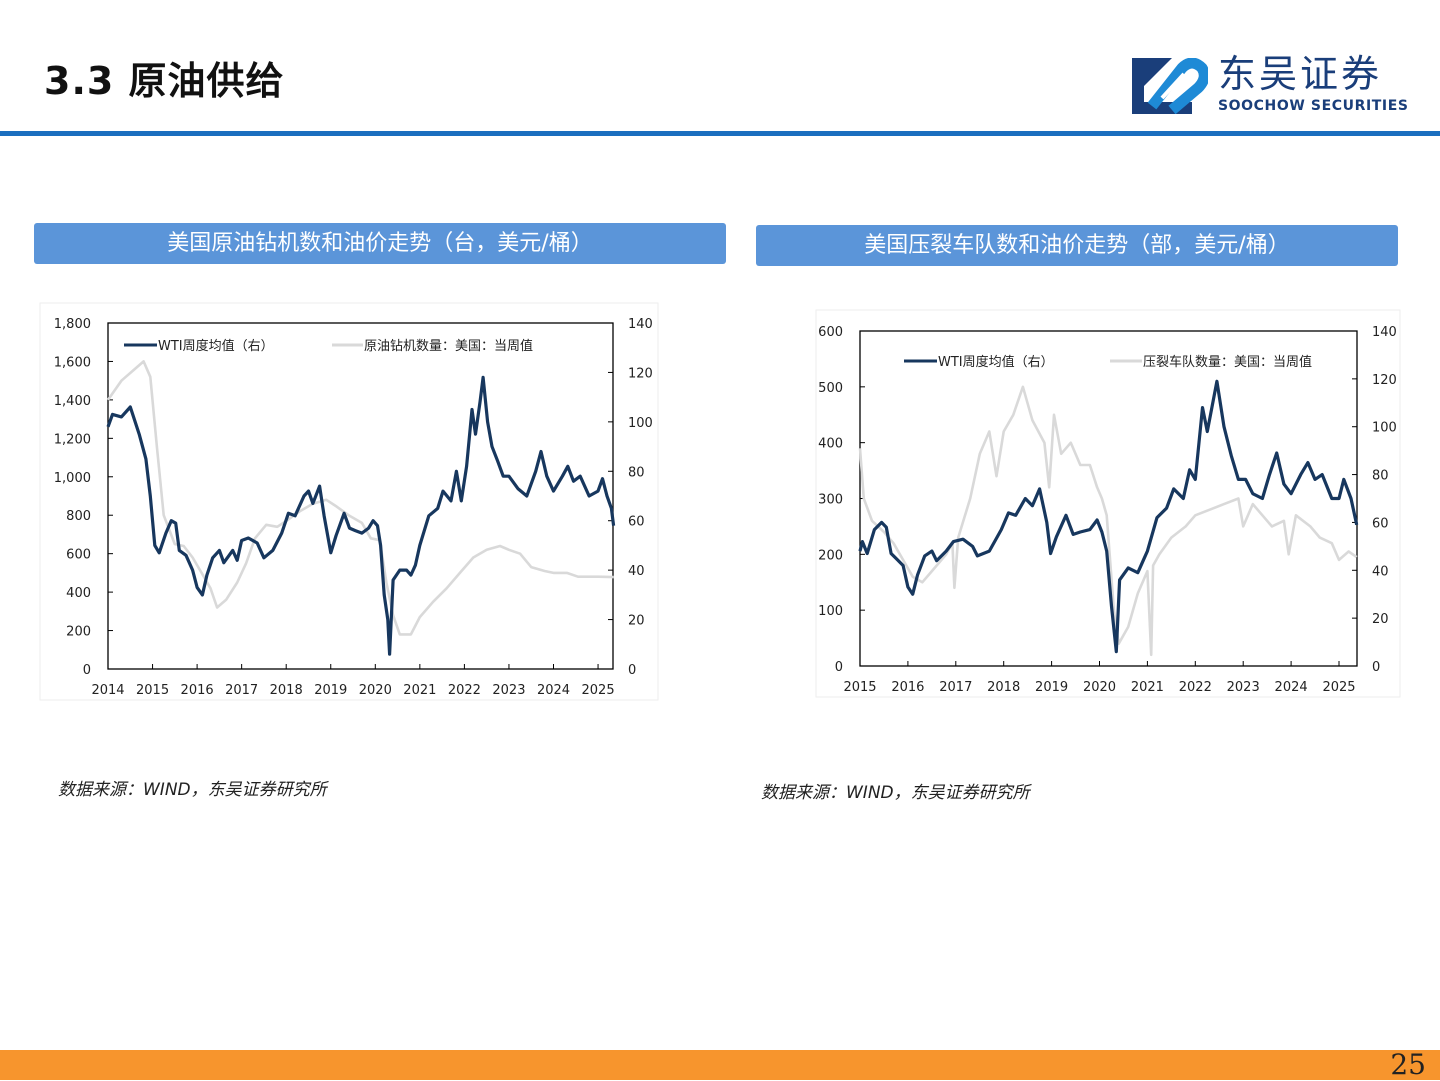 The height and width of the screenshot is (1081, 1440). I want to click on left-axis-tick-label: 1,800, so click(72, 324).